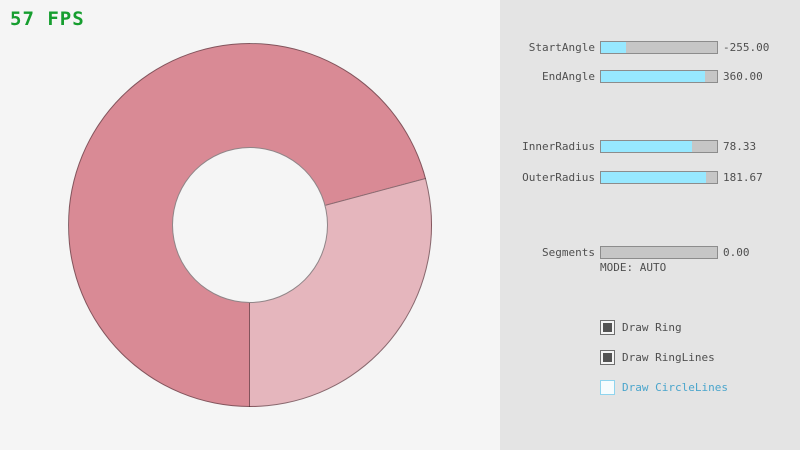  Describe the element at coordinates (614, 47) in the screenshot. I see `slider-fill-startangle` at that location.